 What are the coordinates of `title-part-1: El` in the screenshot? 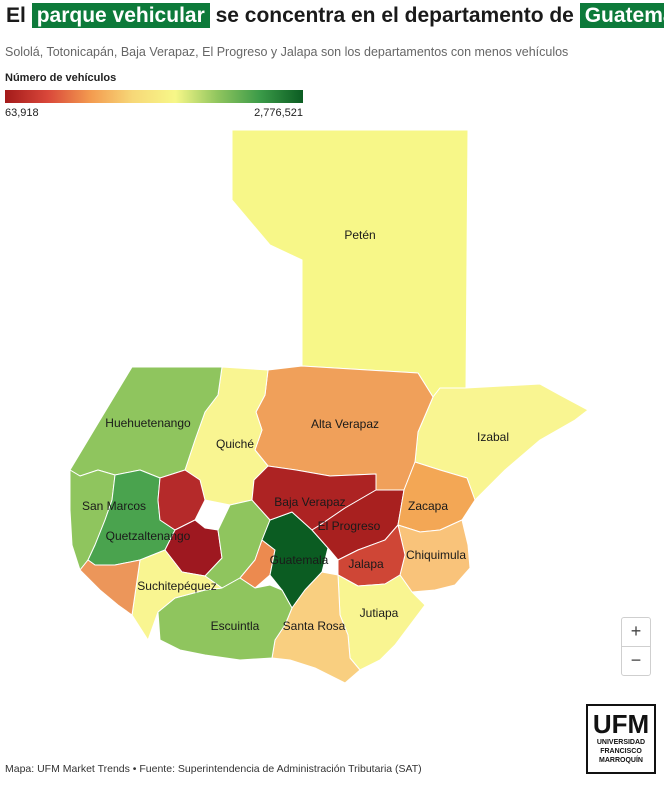 It's located at (19, 15).